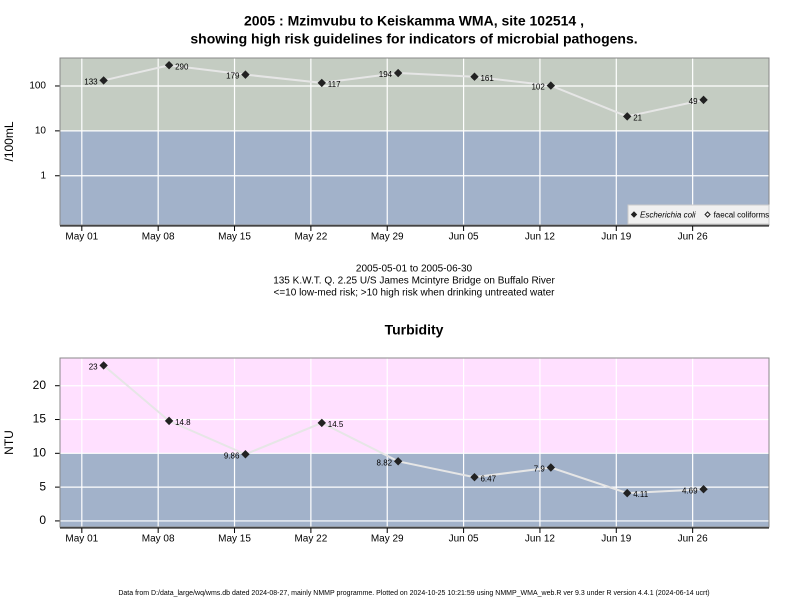 This screenshot has height=605, width=800. Describe the element at coordinates (40, 385) in the screenshot. I see `y-tick-label: 20` at that location.